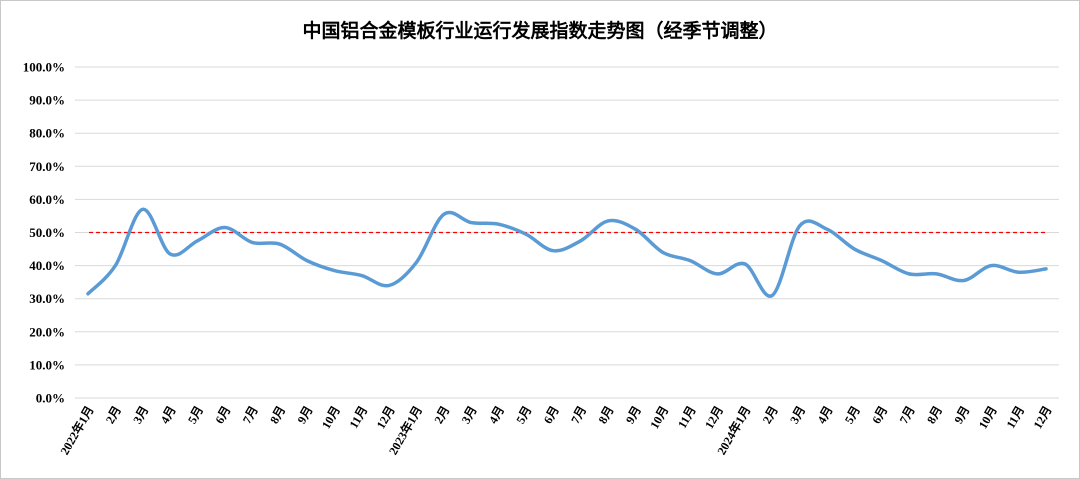 Image resolution: width=1080 pixels, height=479 pixels. What do you see at coordinates (77, 430) in the screenshot?
I see `x-tick-label: 2022年1月` at bounding box center [77, 430].